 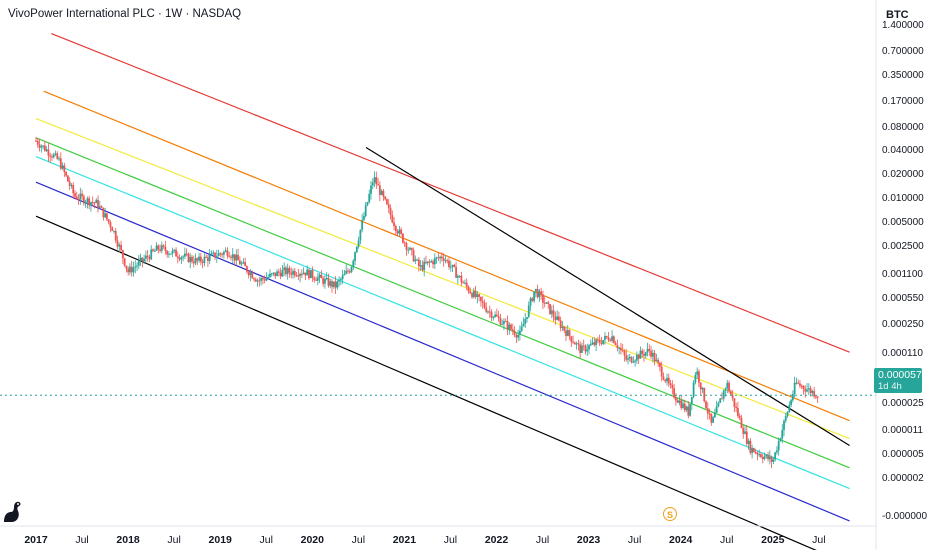 I want to click on currency-label: BTC, so click(x=897, y=15).